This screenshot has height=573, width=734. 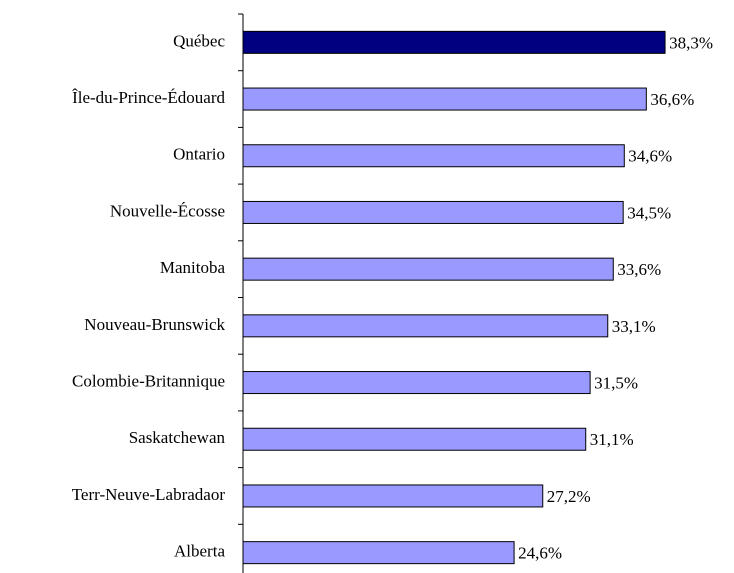 What do you see at coordinates (650, 156) in the screenshot?
I see `value-label: 34,6%` at bounding box center [650, 156].